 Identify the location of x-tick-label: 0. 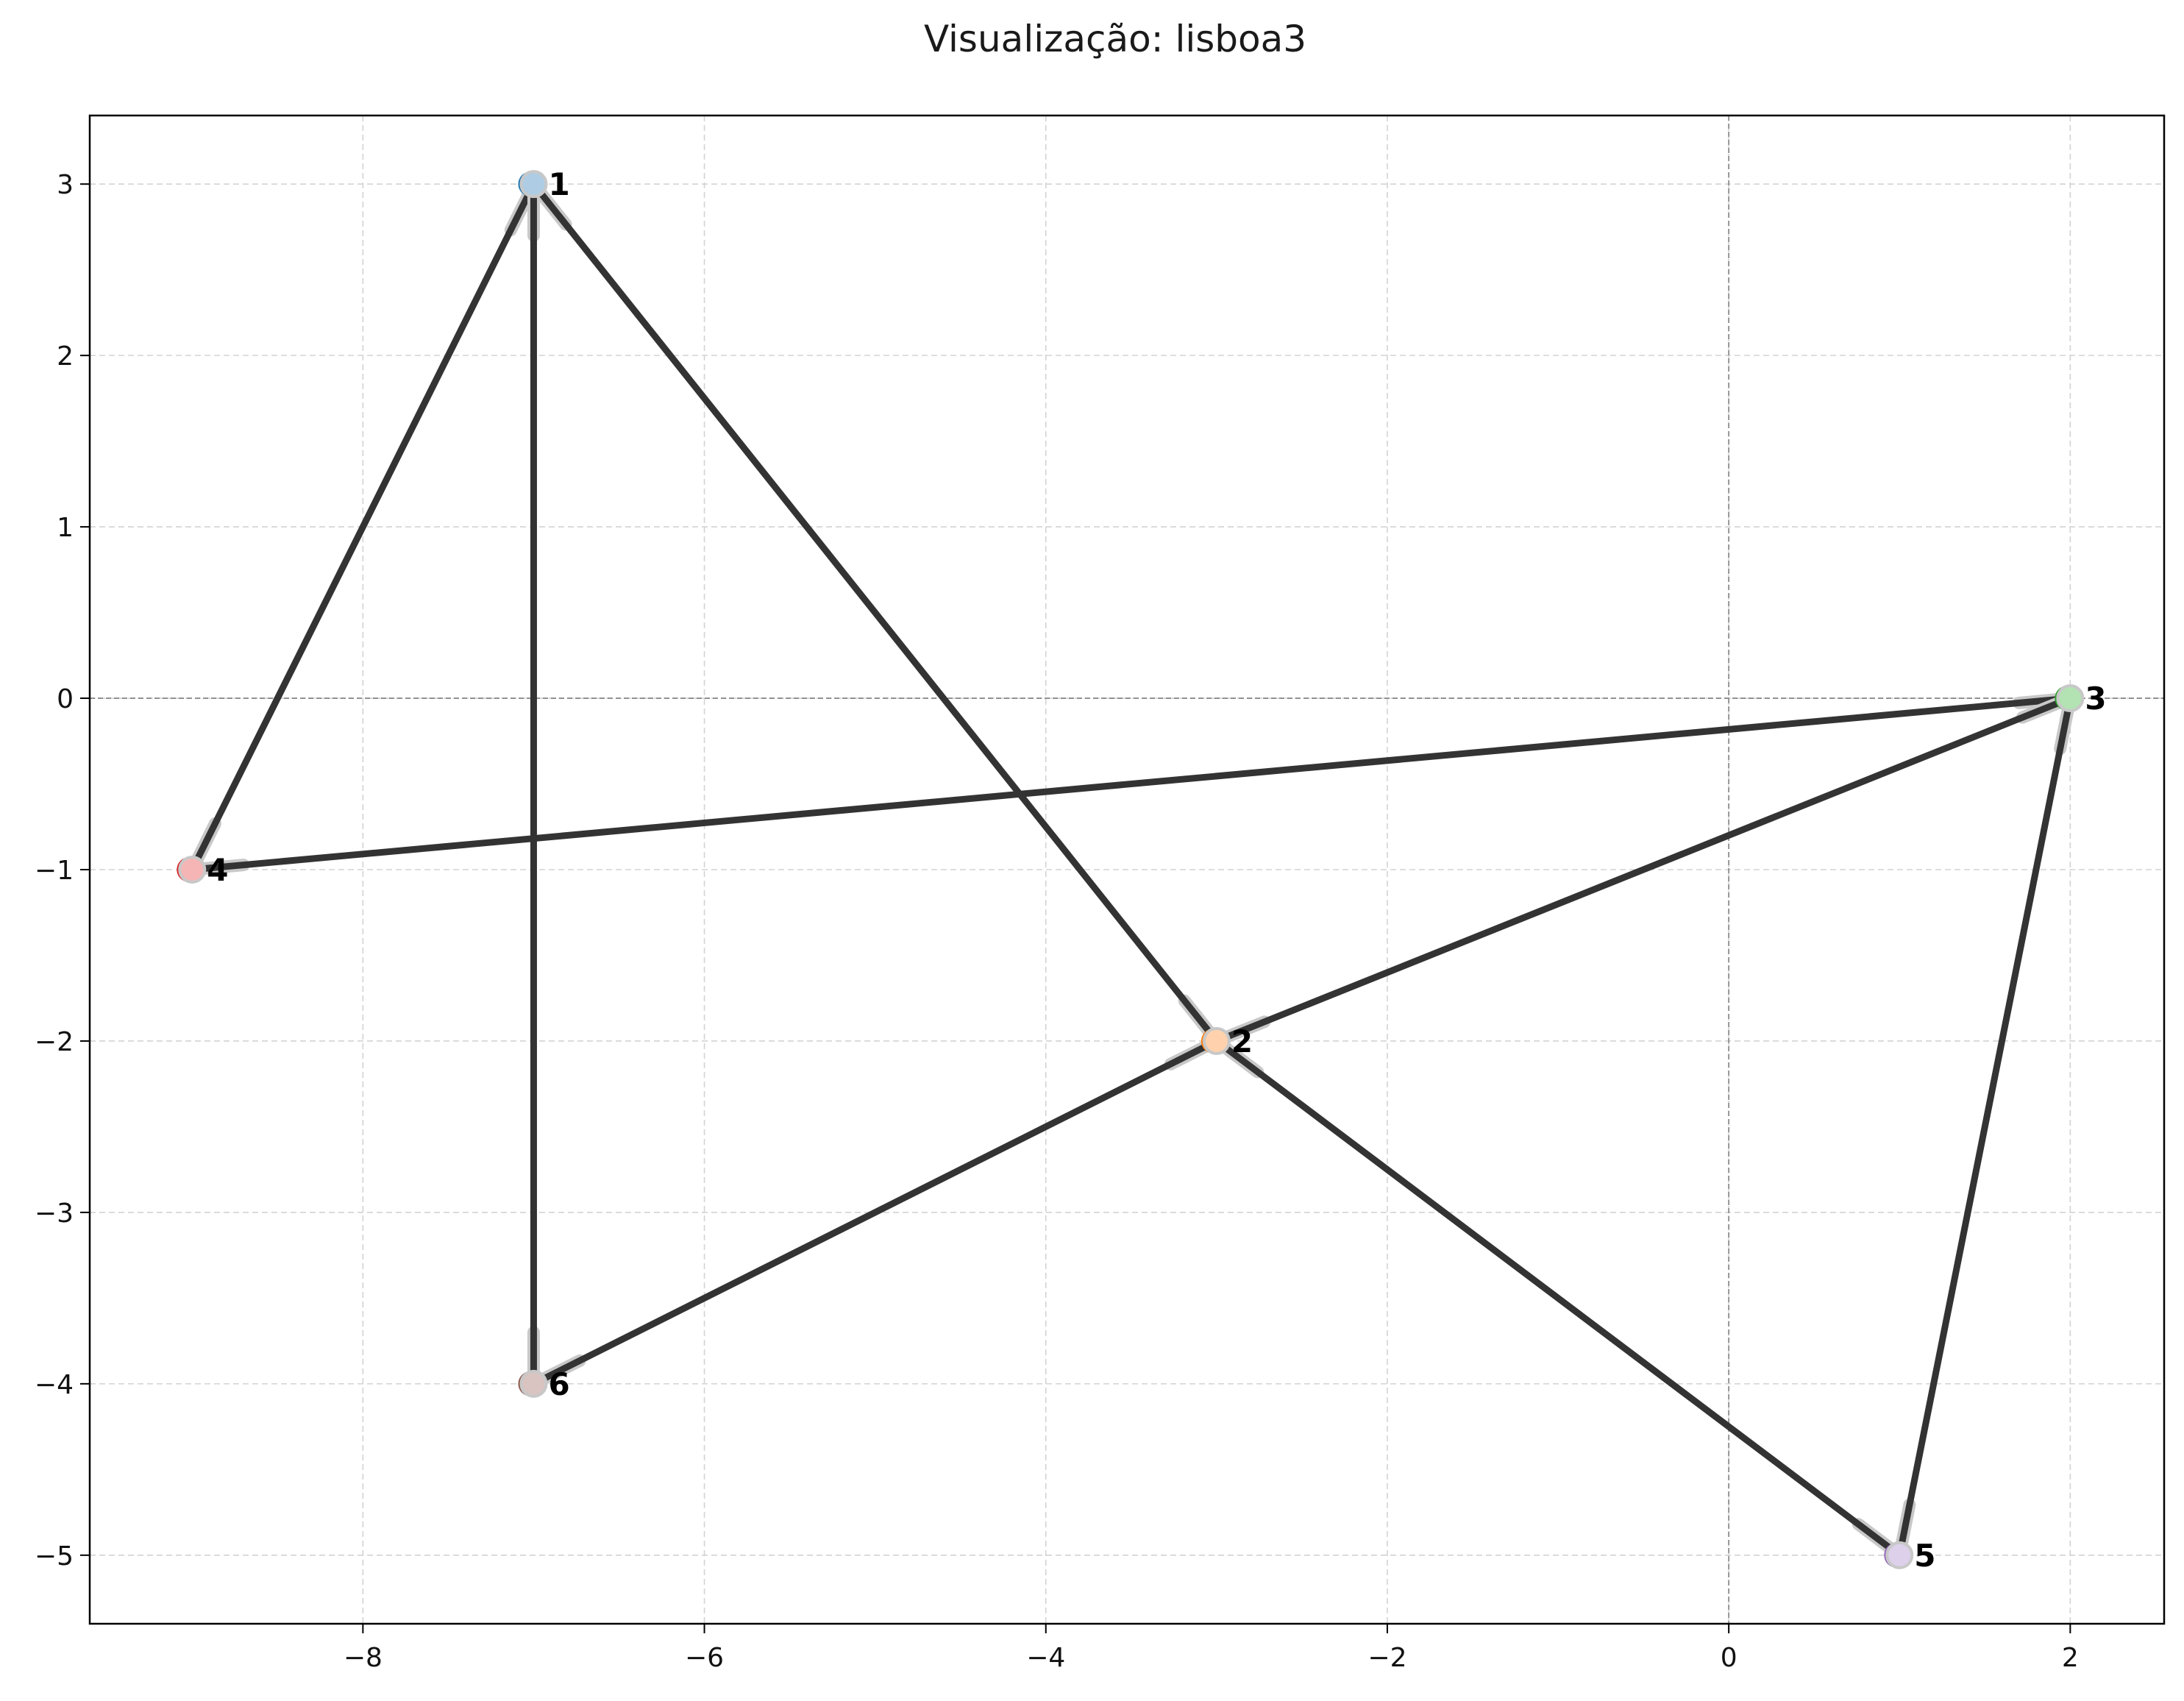
(1729, 1658).